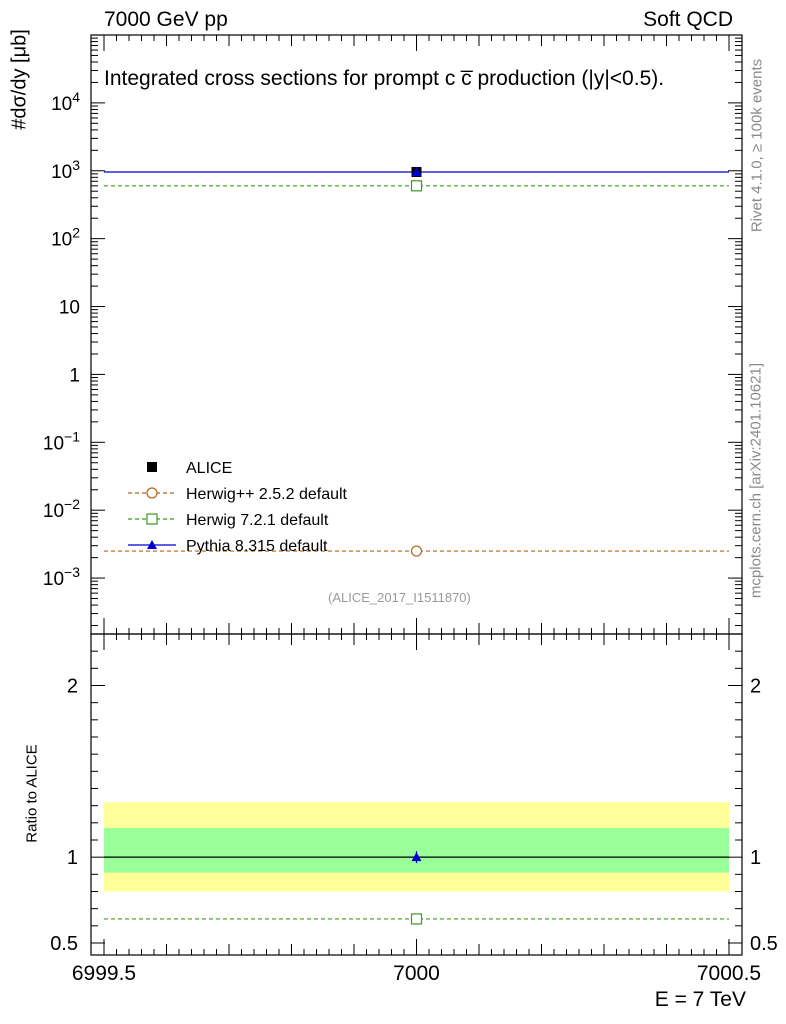  What do you see at coordinates (61, 577) in the screenshot?
I see `main-y-tick-label: 10⁻³` at bounding box center [61, 577].